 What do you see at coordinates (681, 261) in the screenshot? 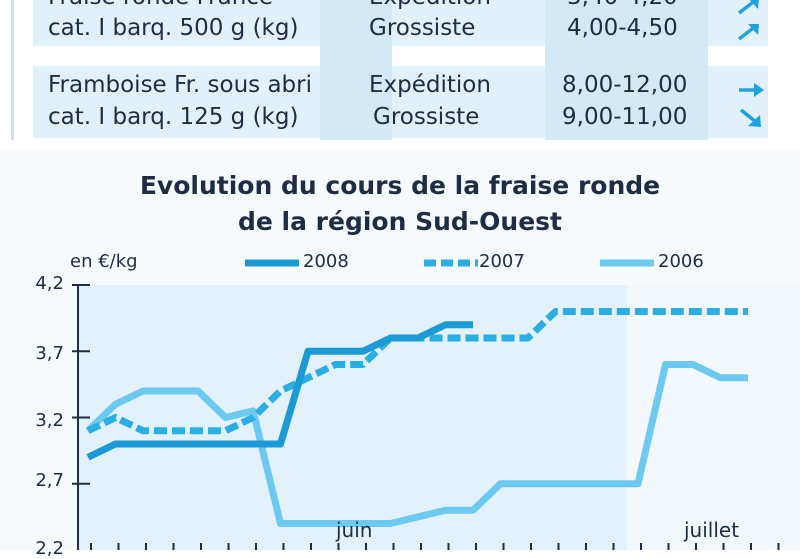
I see `legend-label-2006: 2006` at bounding box center [681, 261].